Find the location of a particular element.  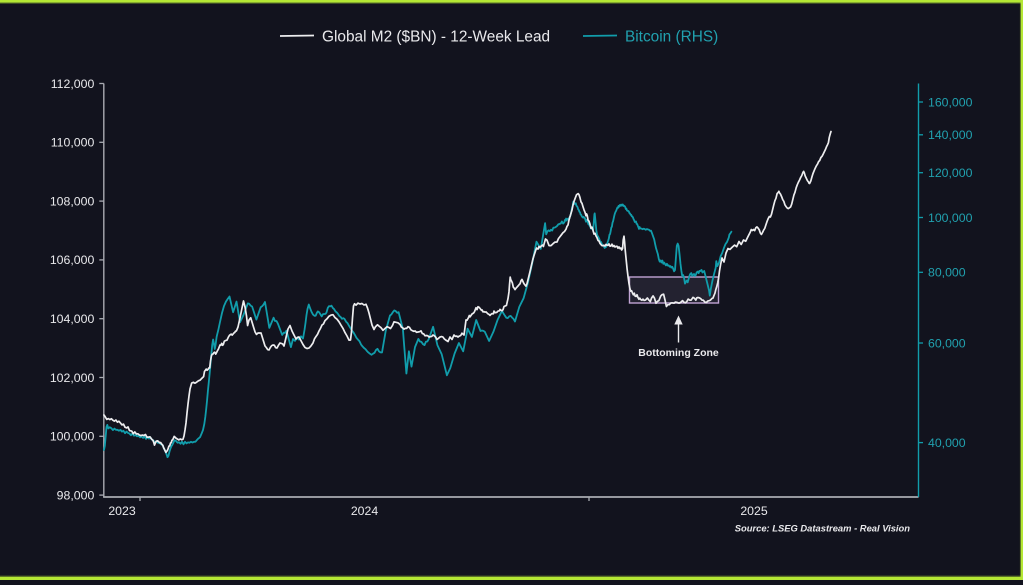

svg-text: 120,000 is located at coordinates (950, 173).